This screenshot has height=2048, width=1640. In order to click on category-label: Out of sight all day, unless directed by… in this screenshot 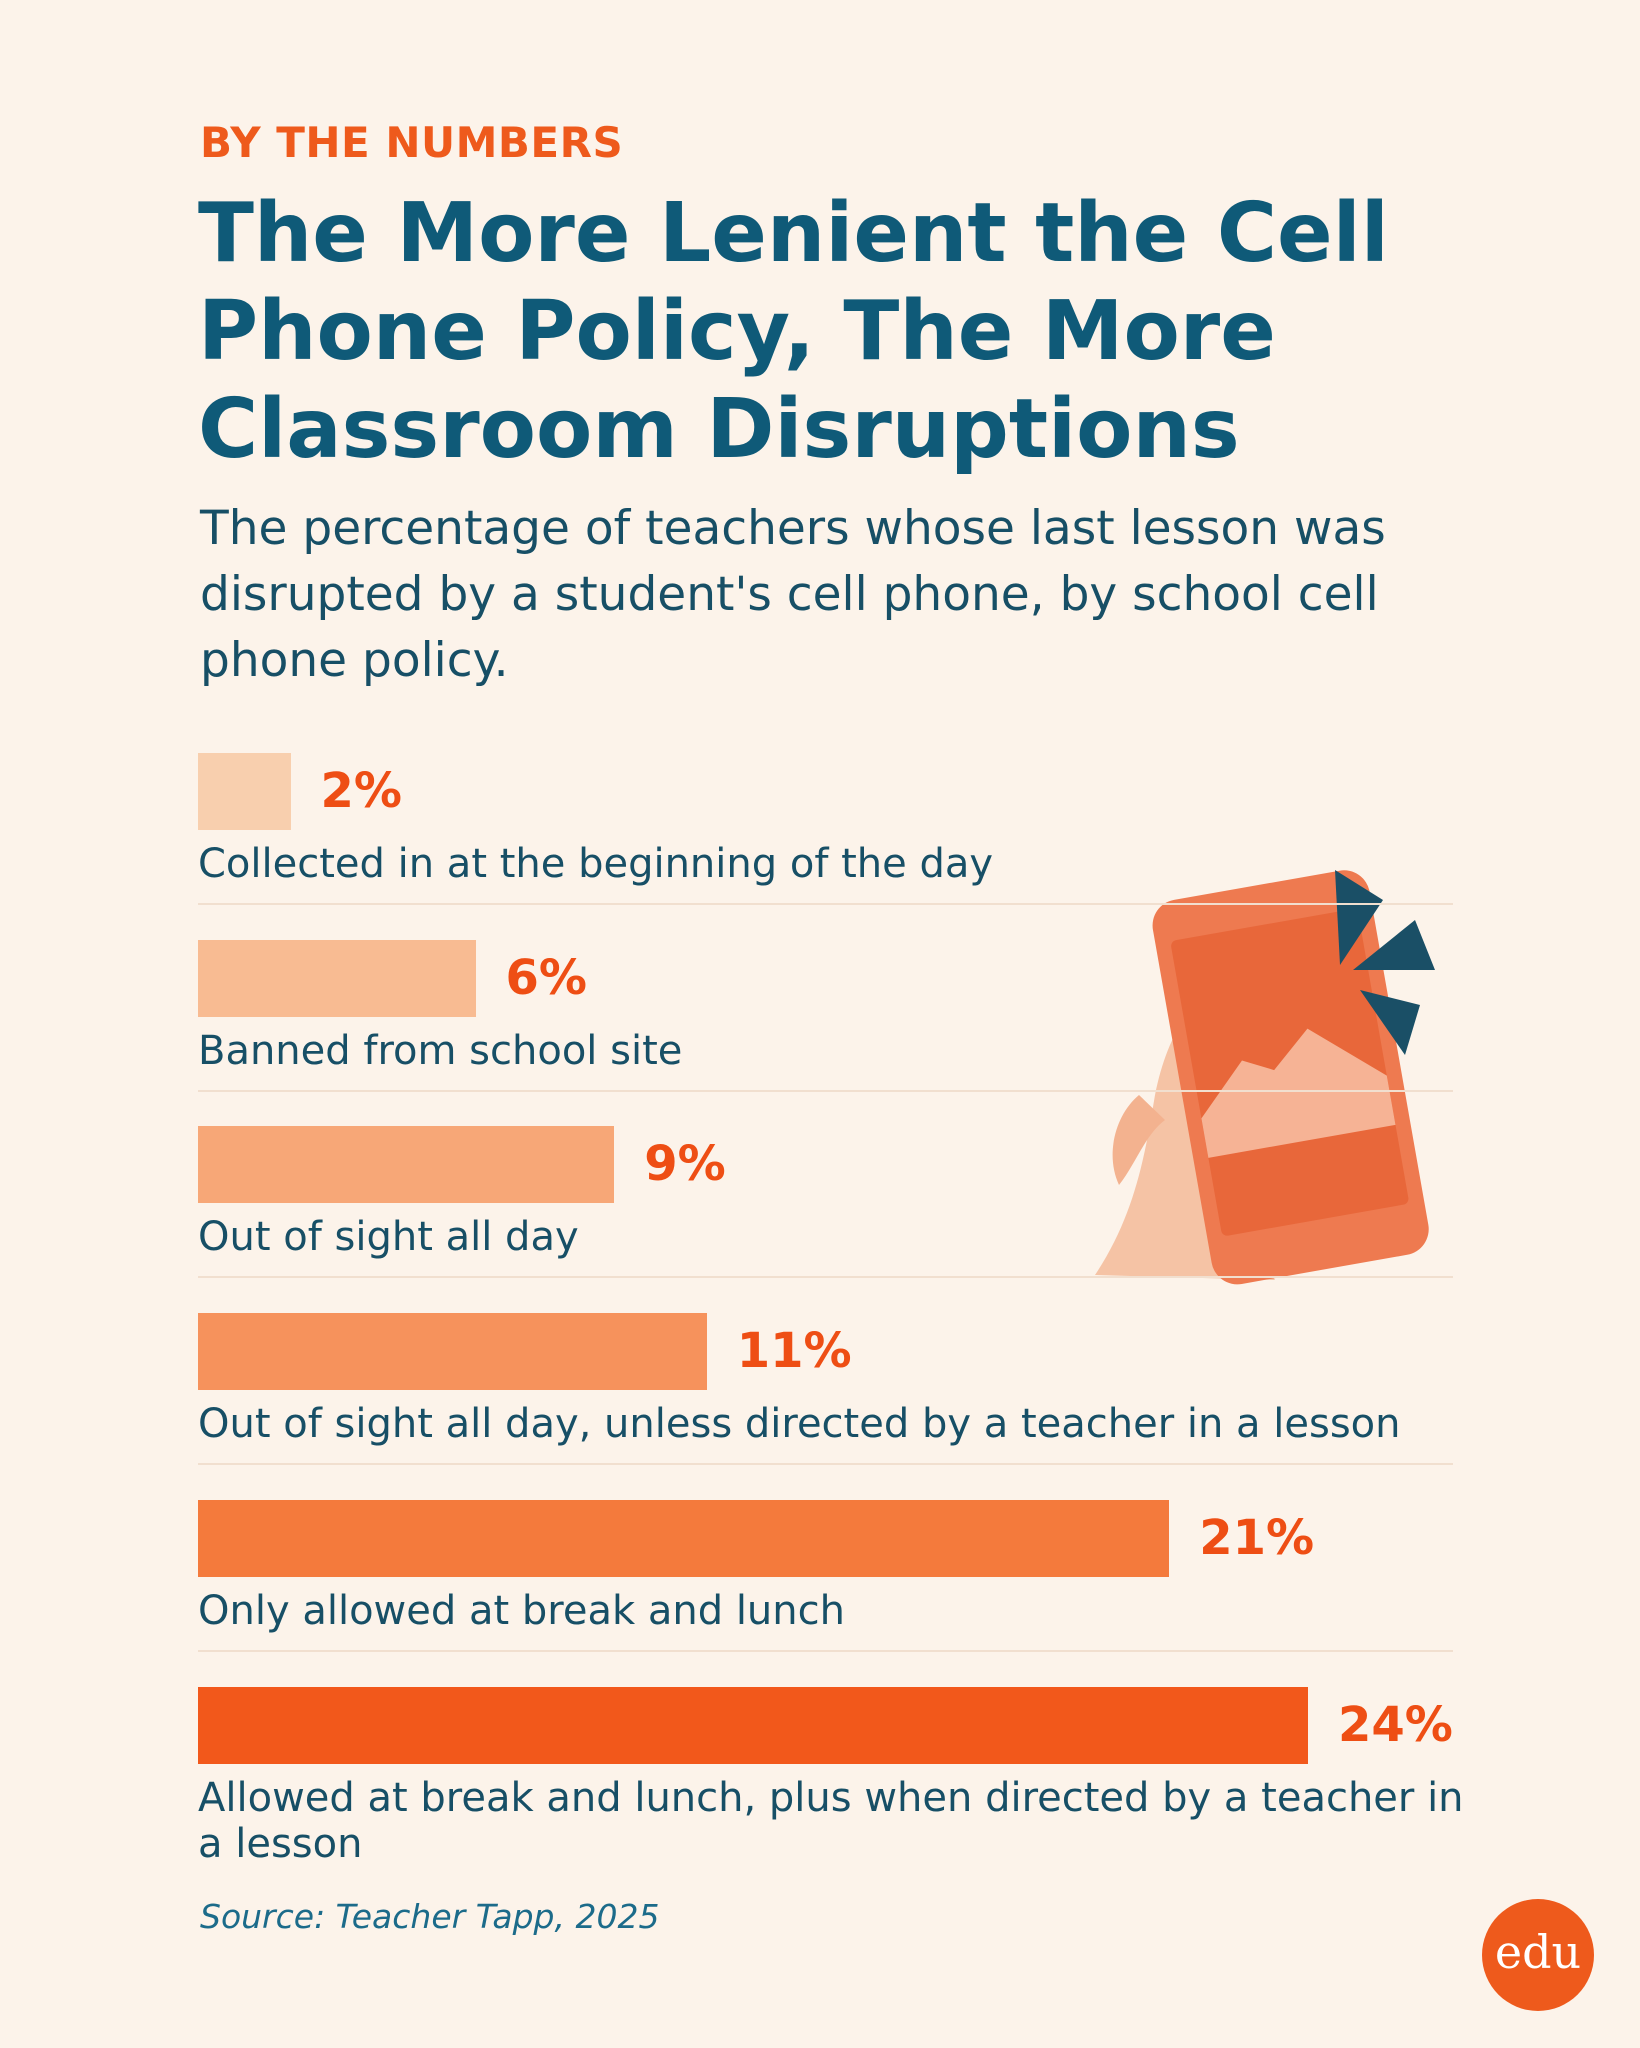, I will do `click(799, 1424)`.